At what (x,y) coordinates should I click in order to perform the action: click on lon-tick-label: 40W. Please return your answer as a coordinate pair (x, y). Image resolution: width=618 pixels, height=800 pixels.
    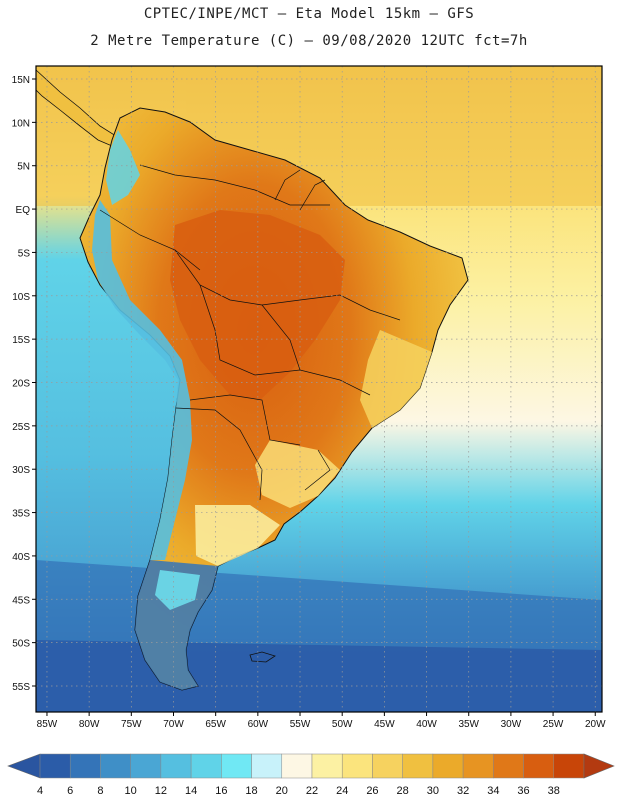
    Looking at the image, I should click on (426, 724).